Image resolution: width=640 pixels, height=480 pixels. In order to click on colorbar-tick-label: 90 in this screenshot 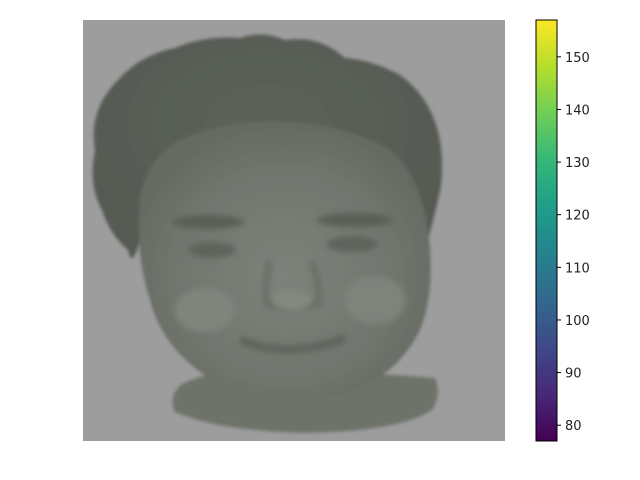, I will do `click(573, 374)`.